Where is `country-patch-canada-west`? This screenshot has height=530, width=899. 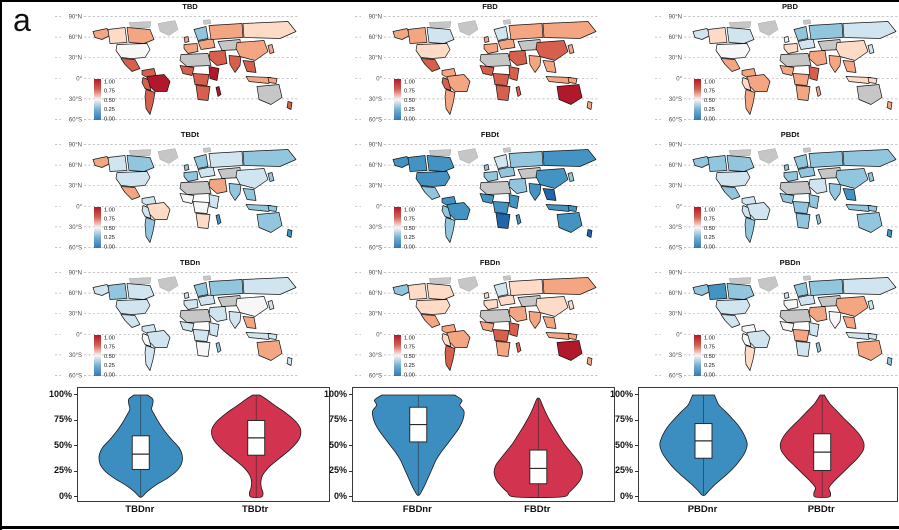 country-patch-canada-west is located at coordinates (717, 163).